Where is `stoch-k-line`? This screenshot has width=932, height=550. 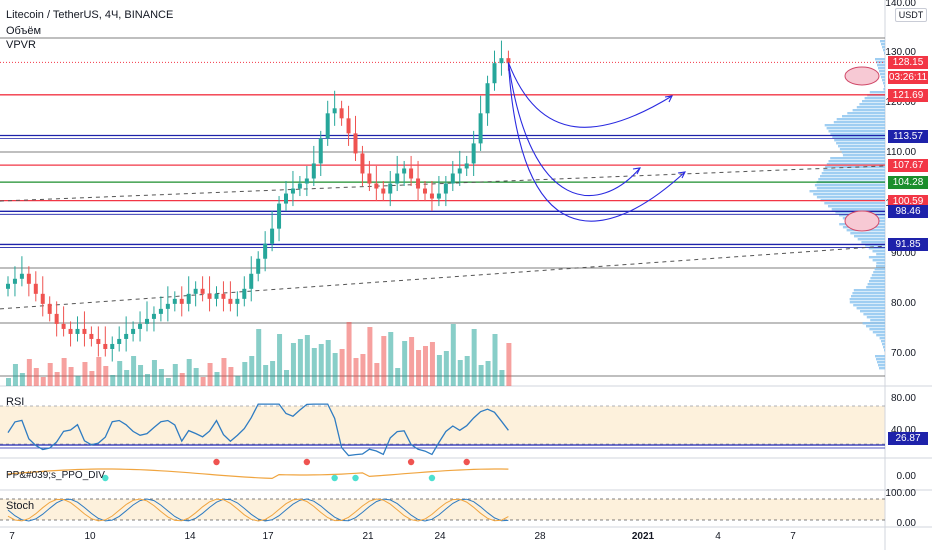 stoch-k-line is located at coordinates (258, 510).